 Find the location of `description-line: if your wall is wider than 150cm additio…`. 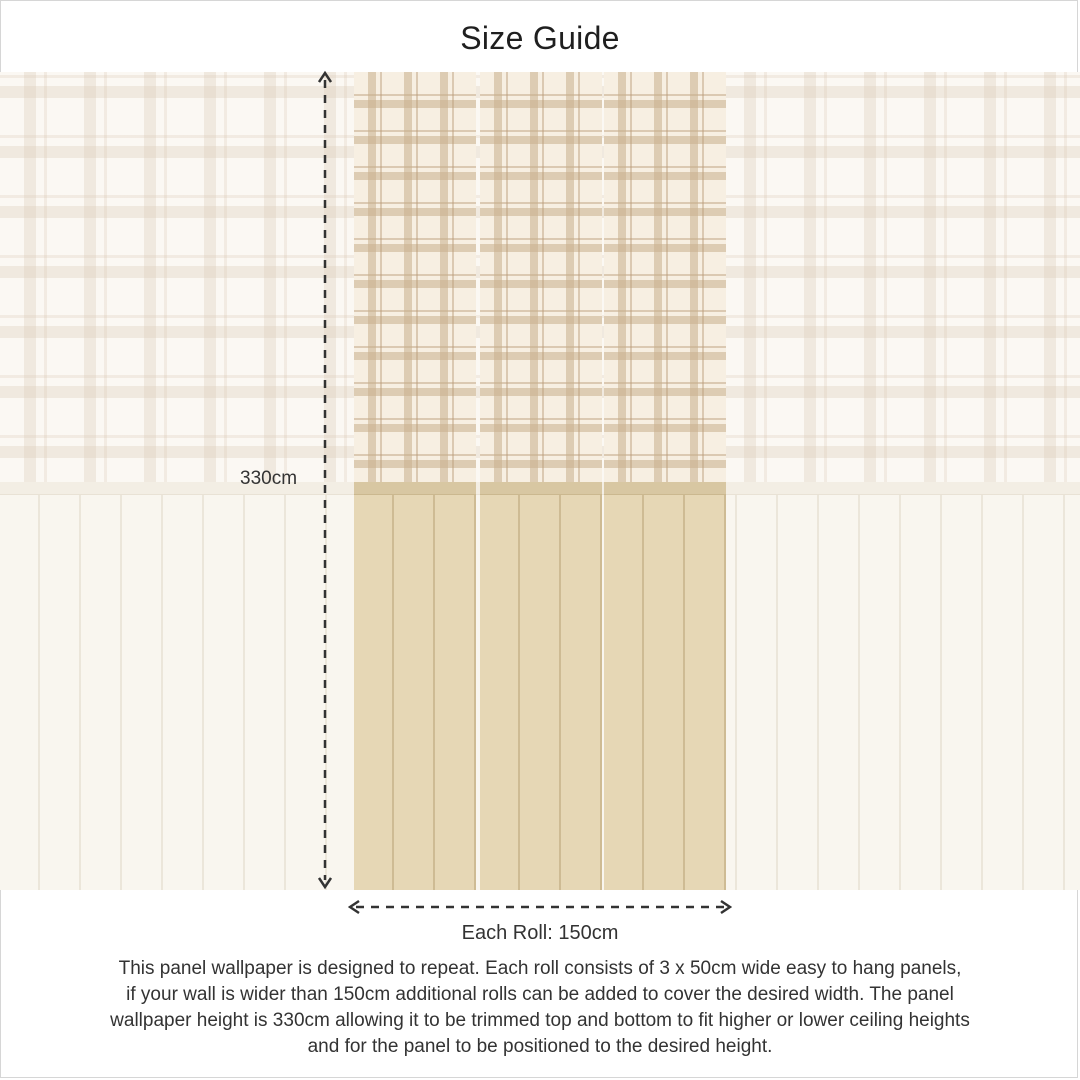

description-line: if your wall is wider than 150cm additio… is located at coordinates (540, 994).